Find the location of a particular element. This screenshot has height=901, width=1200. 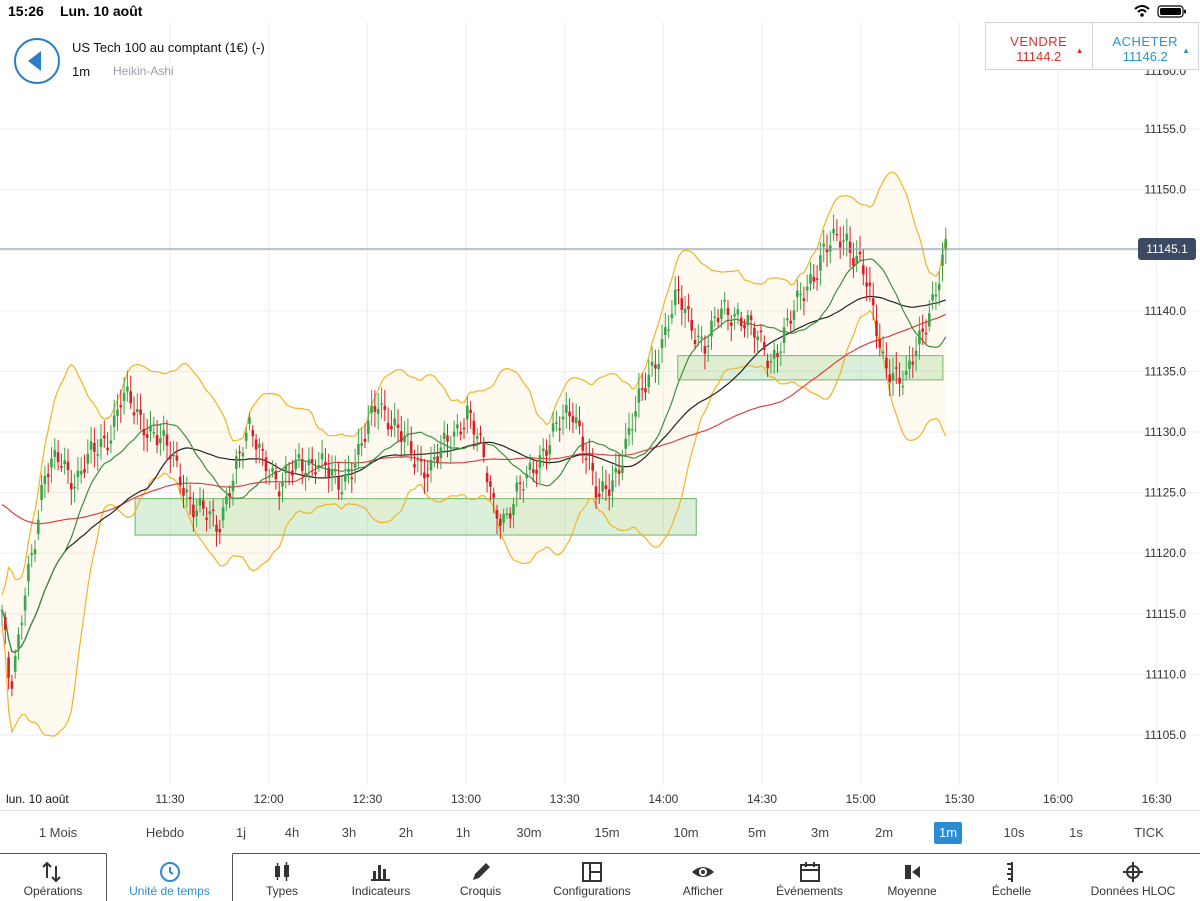

timeframe-3h: 3h is located at coordinates (349, 832).